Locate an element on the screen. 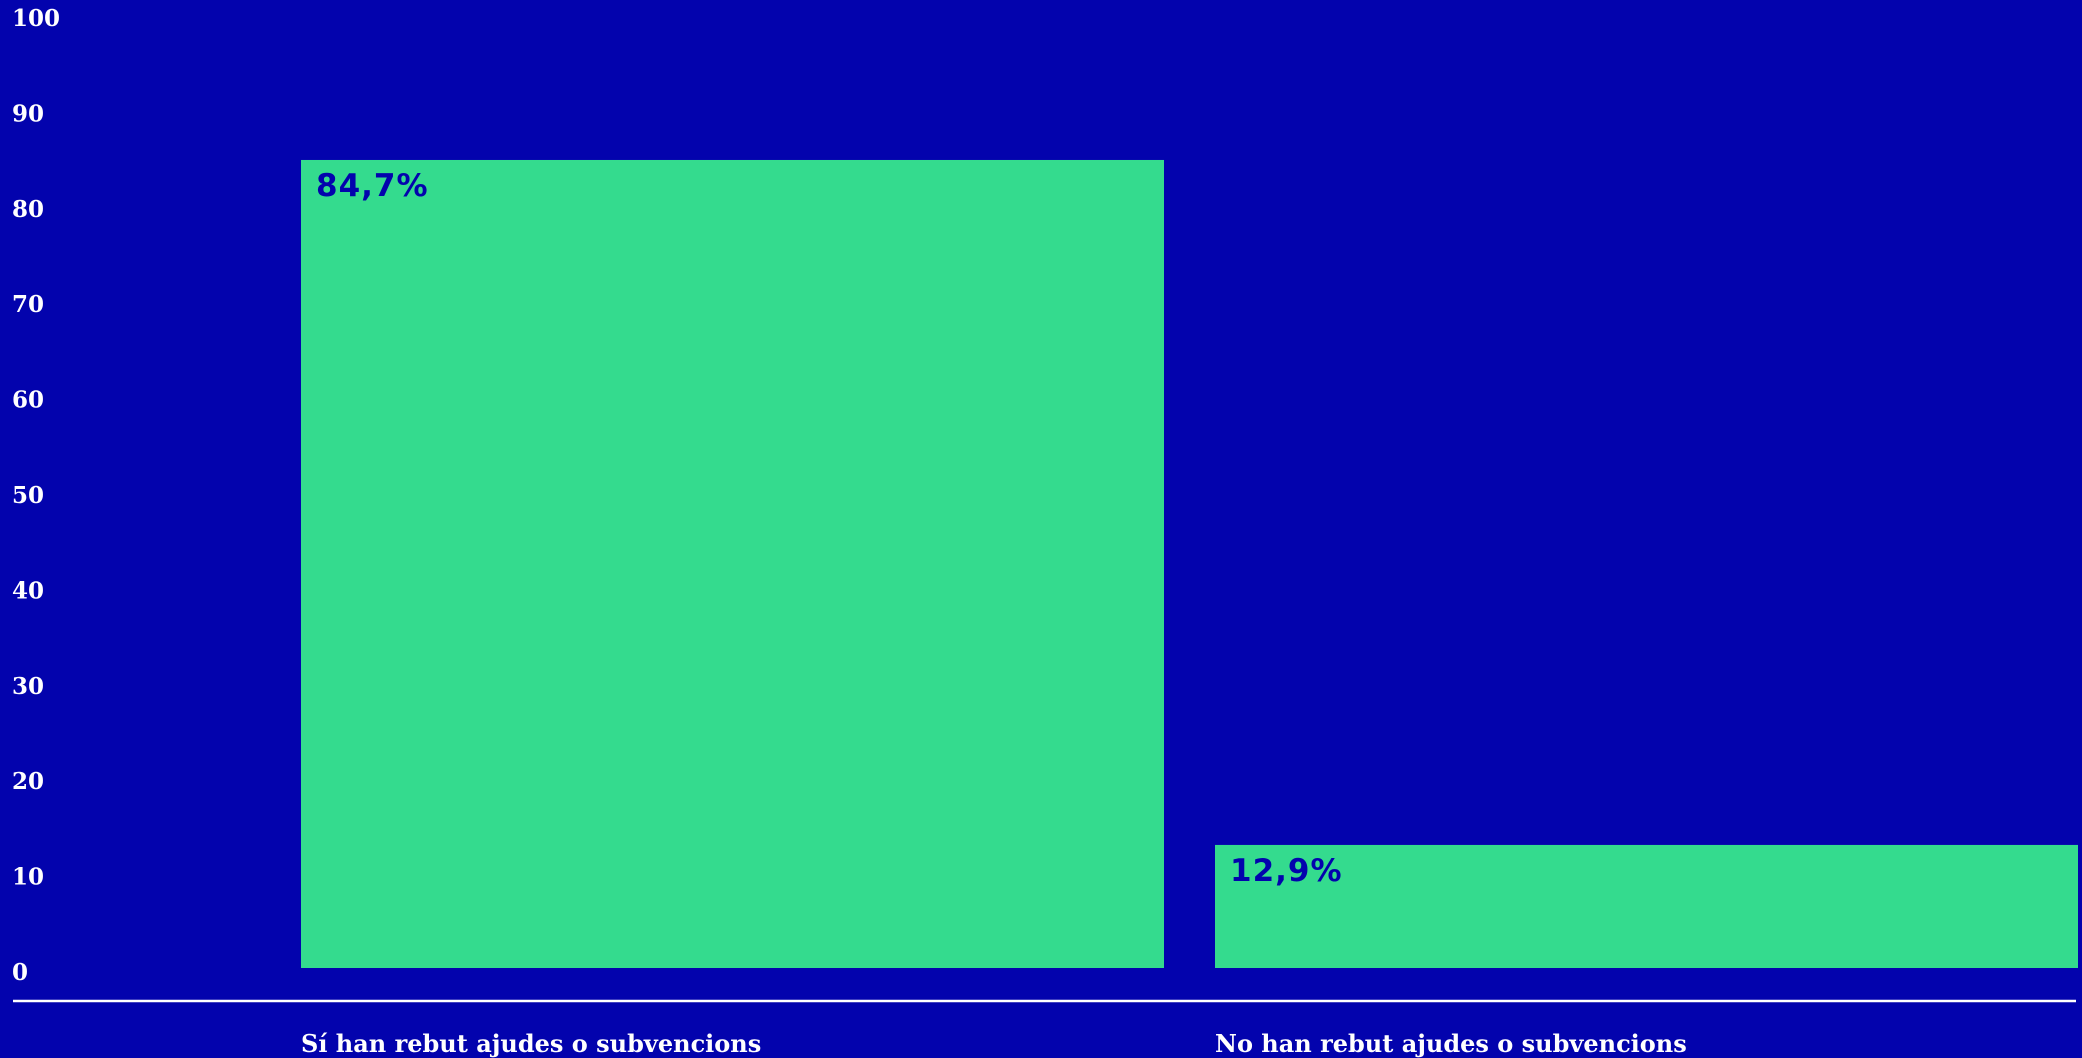 The width and height of the screenshot is (2082, 1058). bar-value-label: 12,9% is located at coordinates (1286, 871).